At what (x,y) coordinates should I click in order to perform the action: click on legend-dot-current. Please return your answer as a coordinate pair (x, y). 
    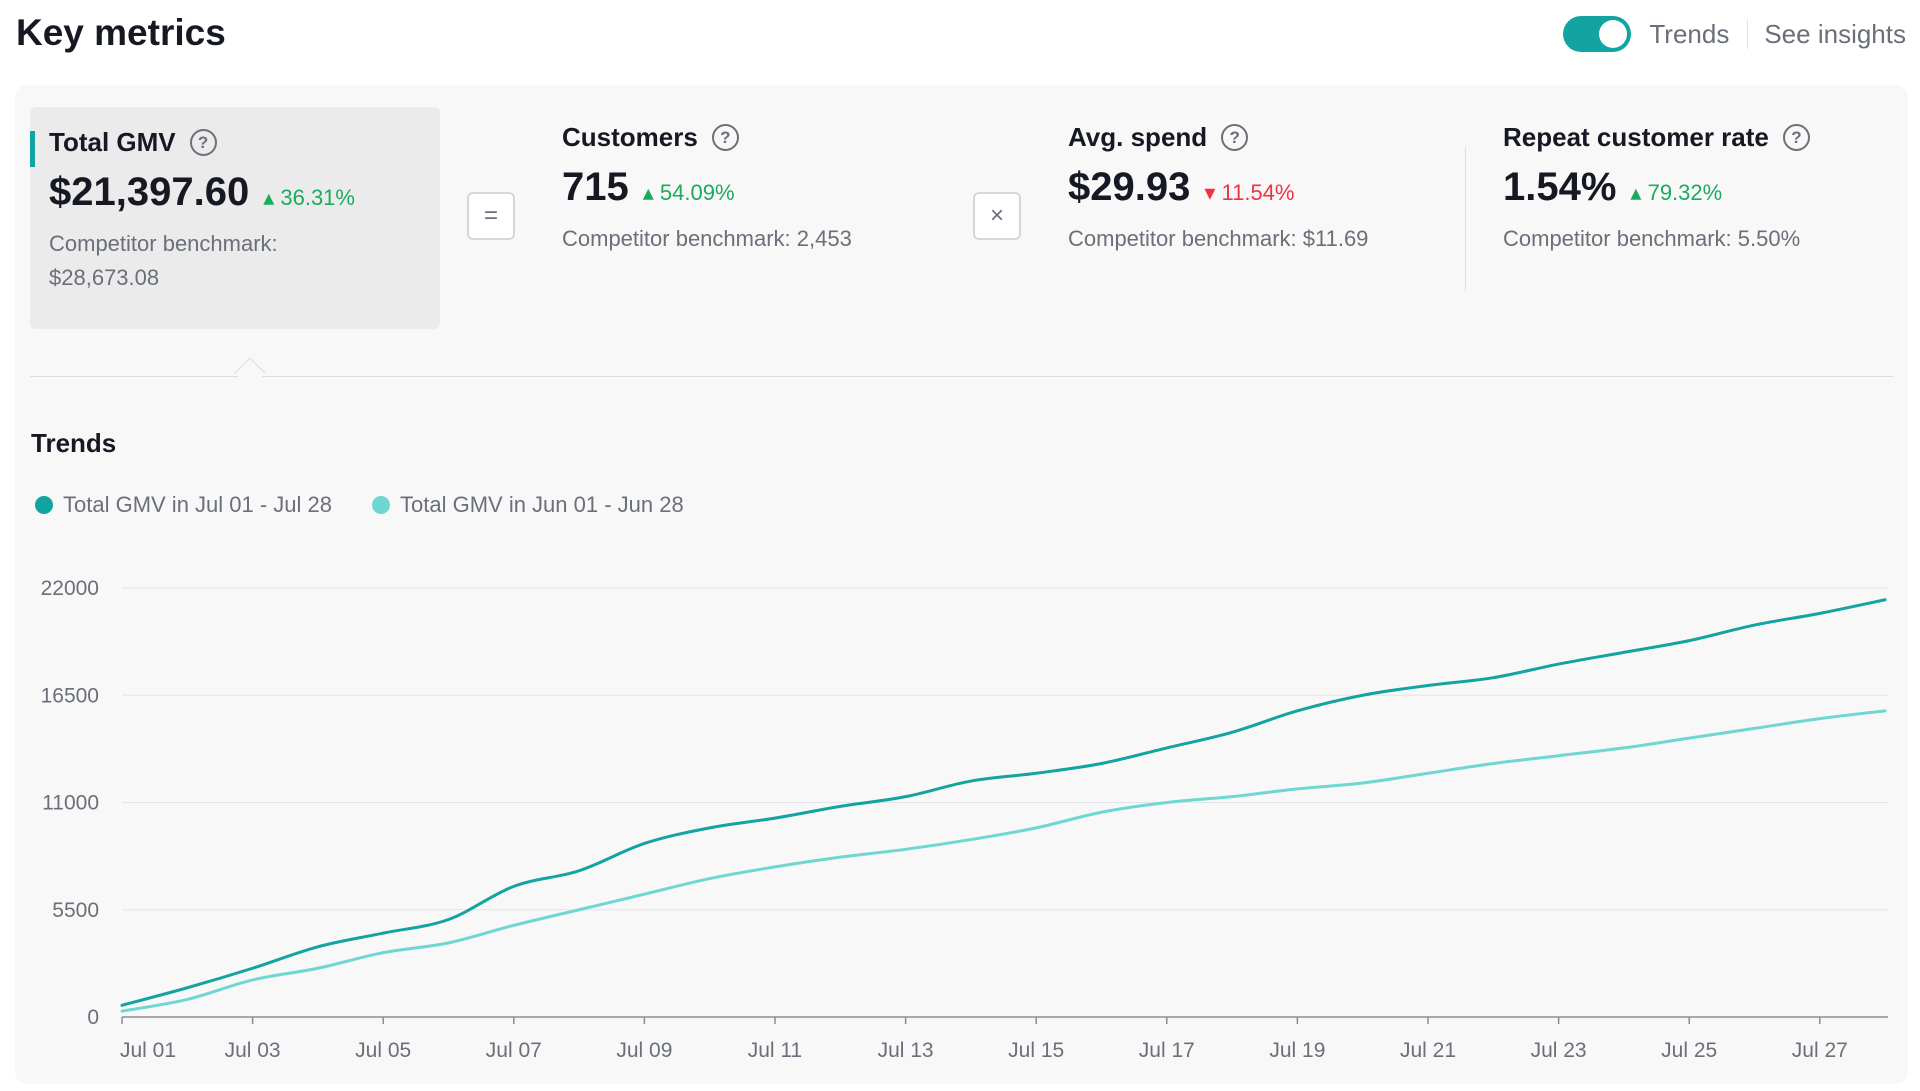
    Looking at the image, I should click on (44, 505).